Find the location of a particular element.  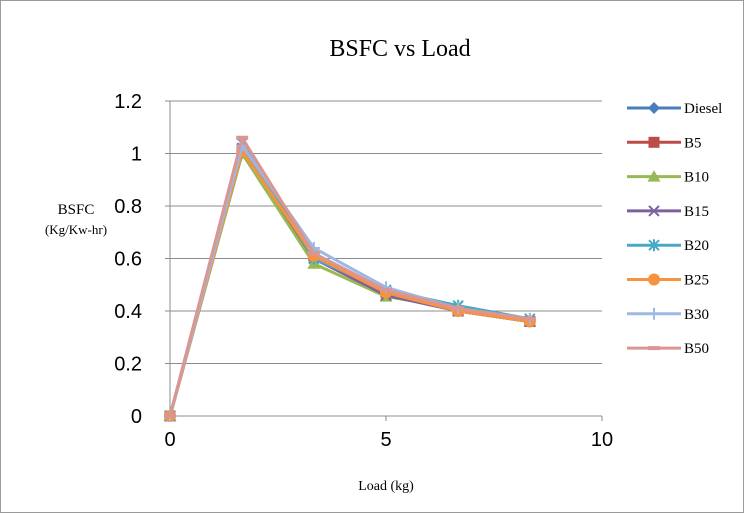

y-tick-labels: 0 0.2 0.4 0.6 0.8 1 1.2 is located at coordinates (128, 259).